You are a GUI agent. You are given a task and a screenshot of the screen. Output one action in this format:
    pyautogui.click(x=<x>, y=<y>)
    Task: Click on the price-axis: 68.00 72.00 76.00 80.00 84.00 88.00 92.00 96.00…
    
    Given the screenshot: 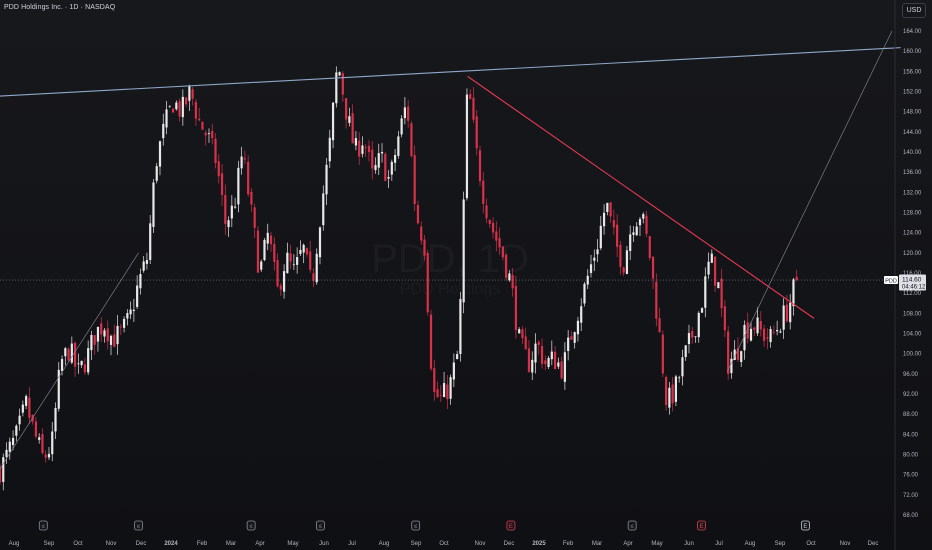 What is the action you would take?
    pyautogui.click(x=908, y=275)
    